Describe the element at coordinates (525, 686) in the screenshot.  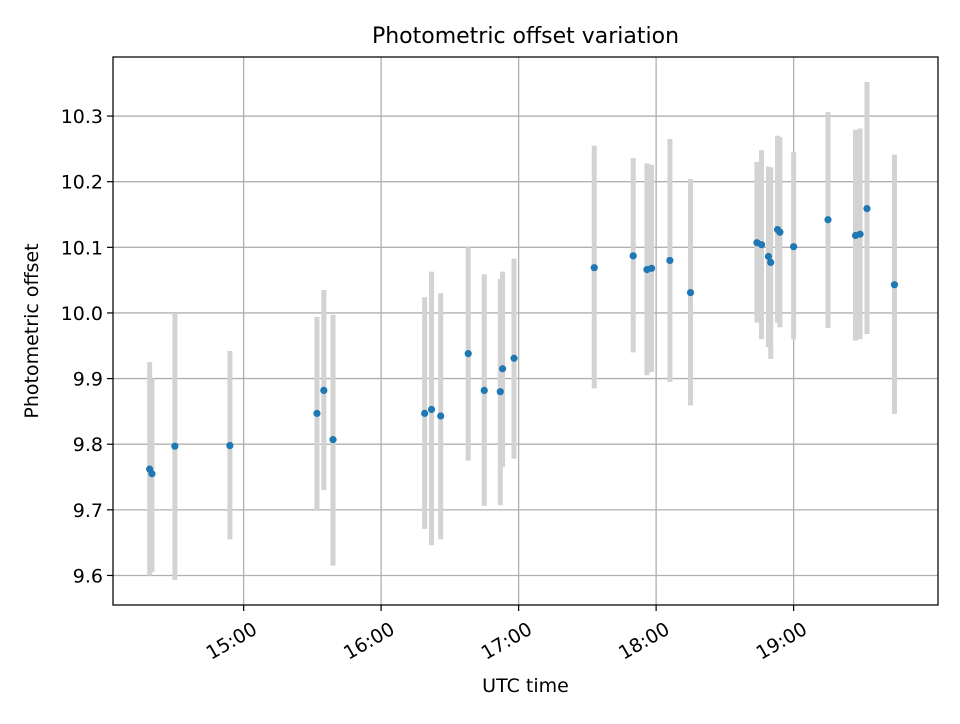
I see `x-axis-label: UTC time` at that location.